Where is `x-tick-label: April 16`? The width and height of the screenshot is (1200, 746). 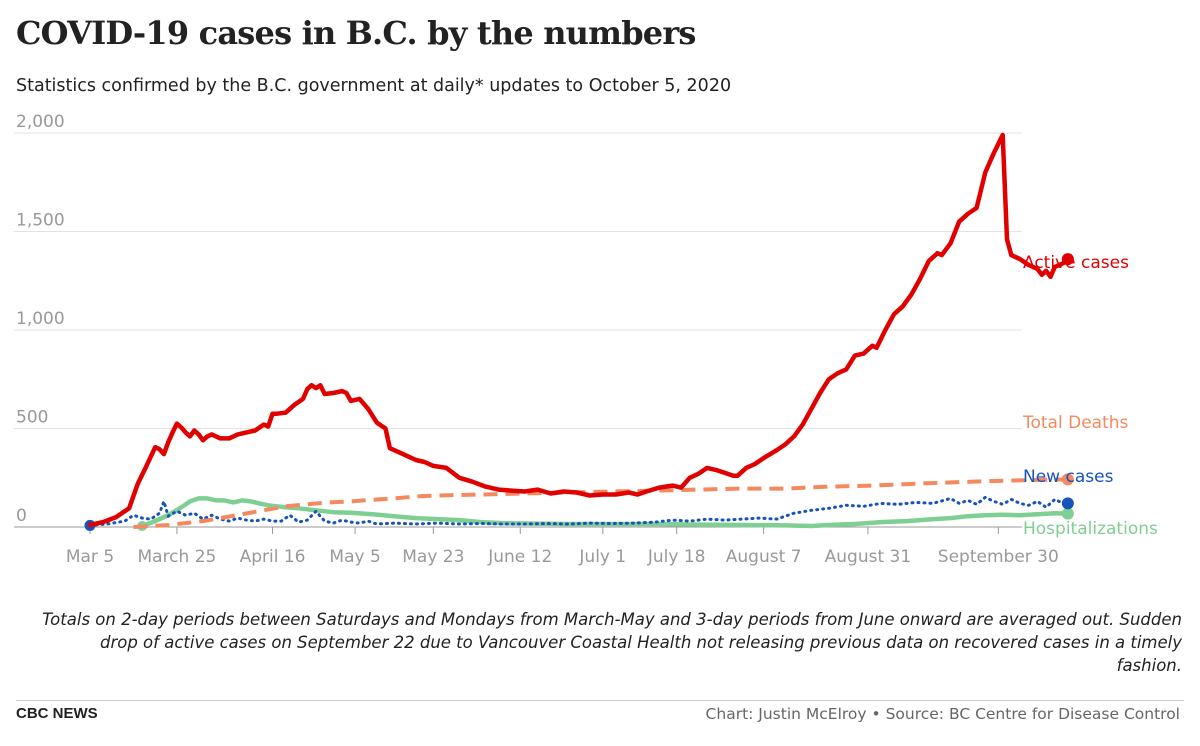
x-tick-label: April 16 is located at coordinates (273, 557).